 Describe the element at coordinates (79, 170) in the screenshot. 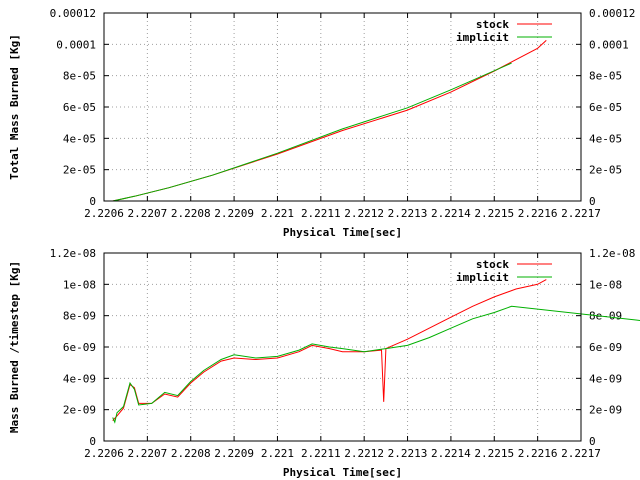

I see `y-tick-label-left: 2e-05` at that location.